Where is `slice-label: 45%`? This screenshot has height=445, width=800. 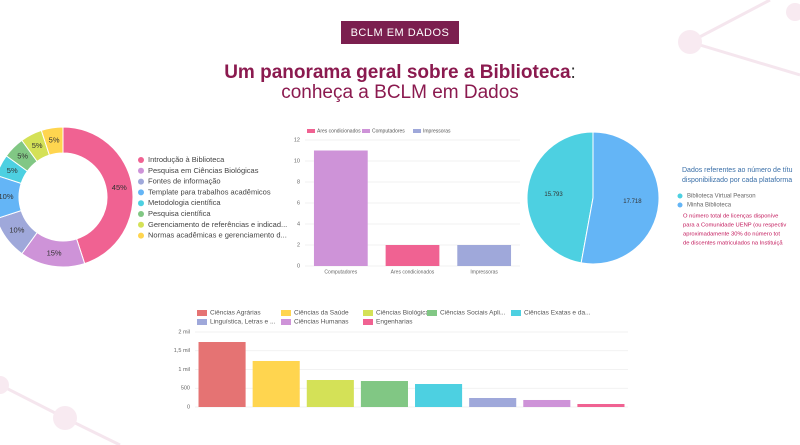
slice-label: 45% is located at coordinates (119, 187).